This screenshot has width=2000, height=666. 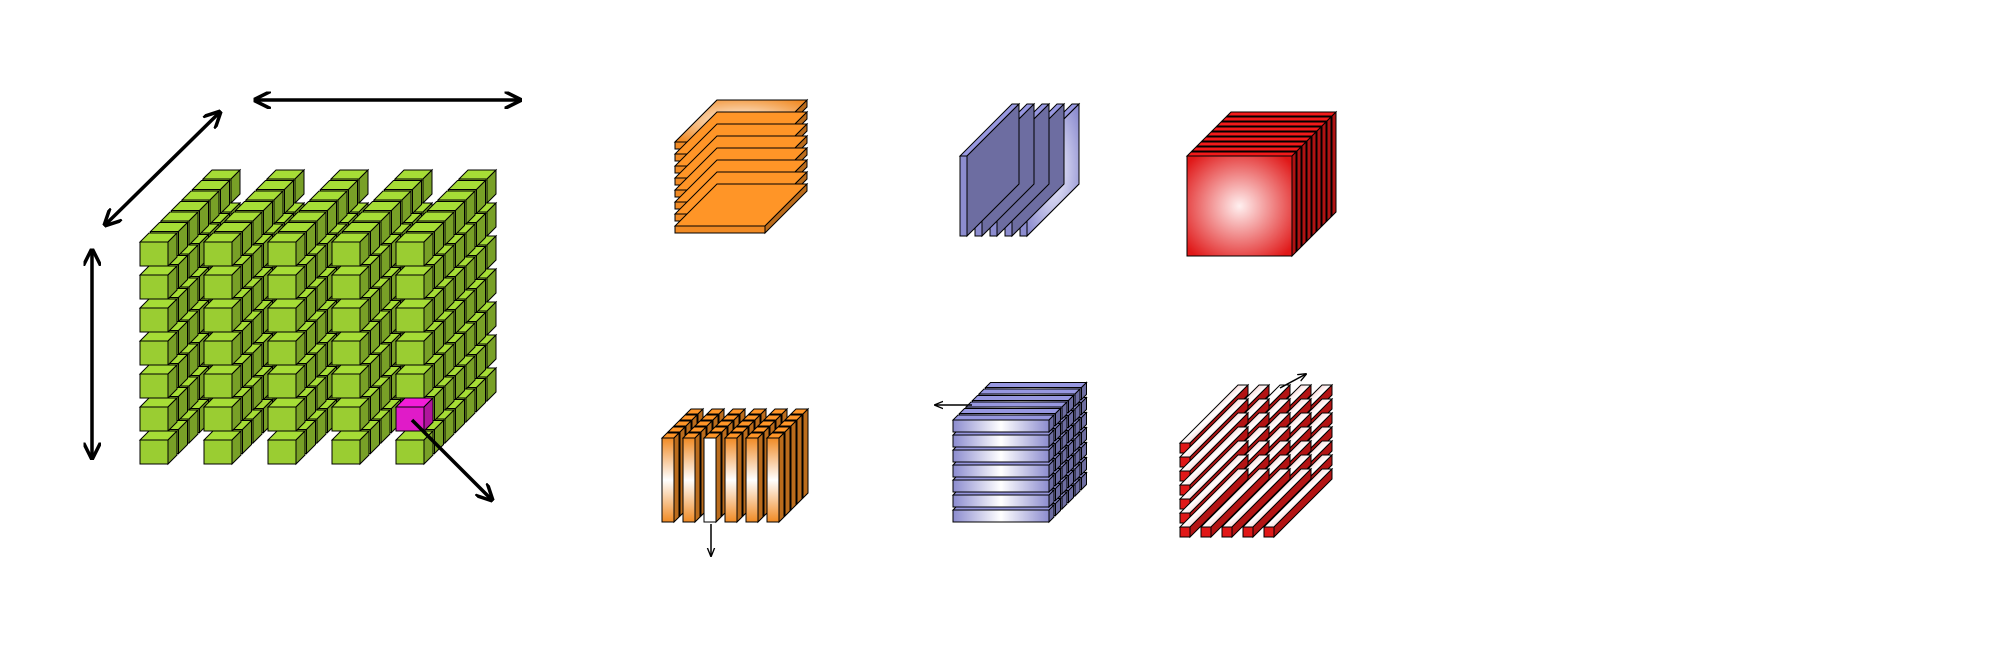 What do you see at coordinates (741, 208) in the screenshot?
I see `horizontal-slice` at bounding box center [741, 208].